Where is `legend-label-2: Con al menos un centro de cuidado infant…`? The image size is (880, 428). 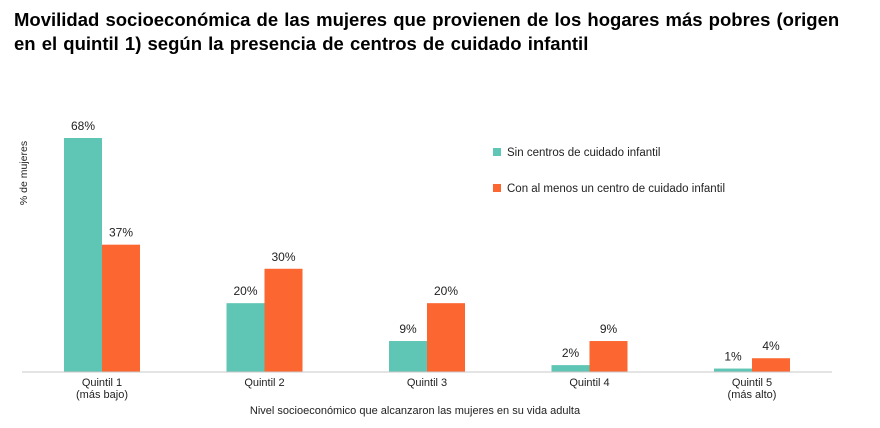 legend-label-2: Con al menos un centro de cuidado infant… is located at coordinates (616, 189).